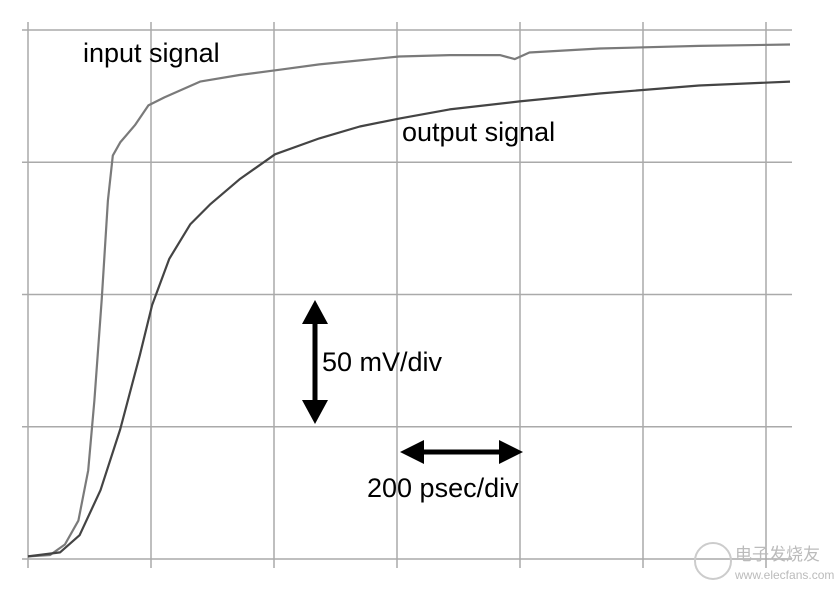 The width and height of the screenshot is (836, 590). I want to click on horizontal-arrow, so click(461, 452).